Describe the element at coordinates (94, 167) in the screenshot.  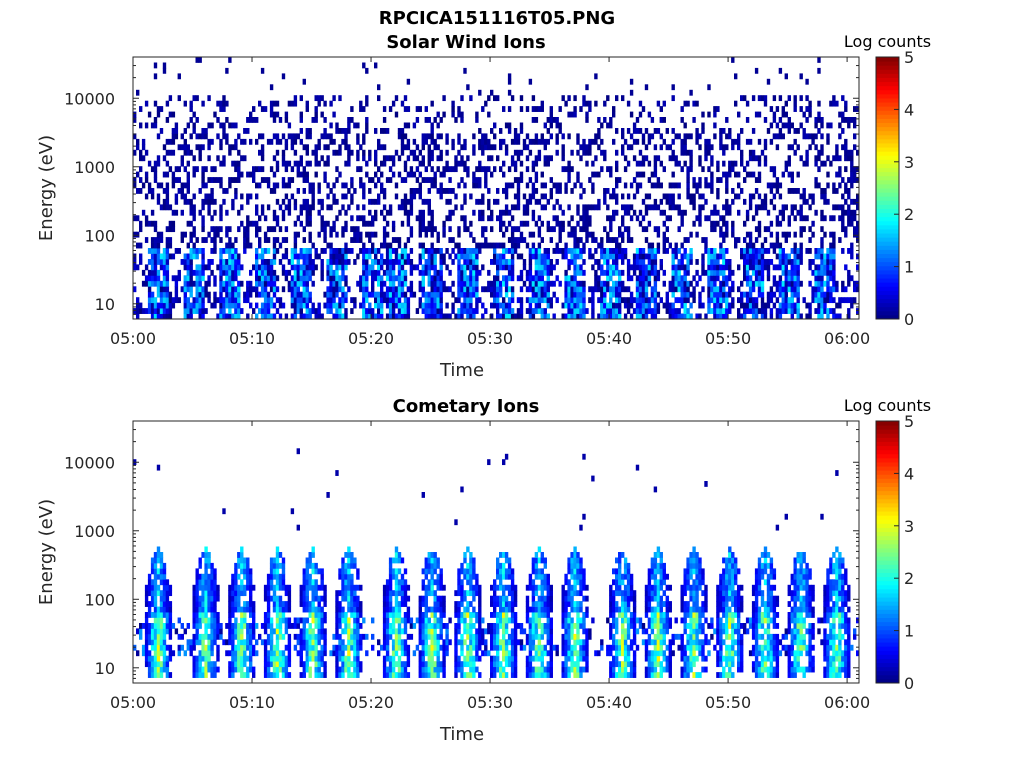
I see `y-tick-label: 1000` at that location.